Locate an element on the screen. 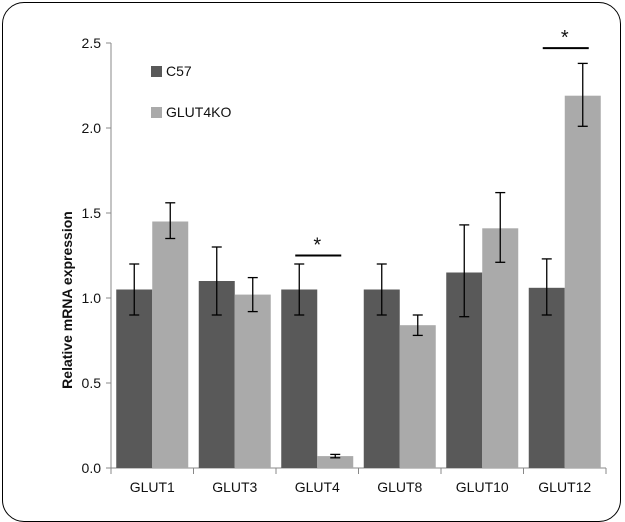 Image resolution: width=625 pixels, height=522 pixels. bar-glut4ko-glut1 is located at coordinates (170, 344).